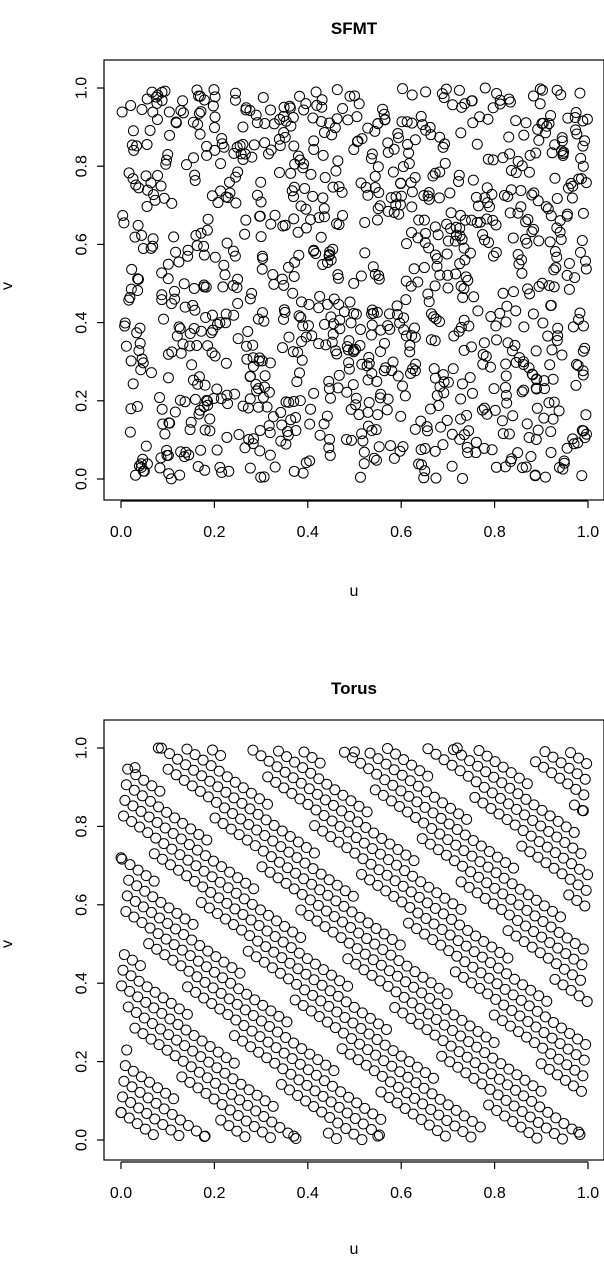 This screenshot has width=604, height=1268. What do you see at coordinates (121, 532) in the screenshot?
I see `x-tick-label: 0.0` at bounding box center [121, 532].